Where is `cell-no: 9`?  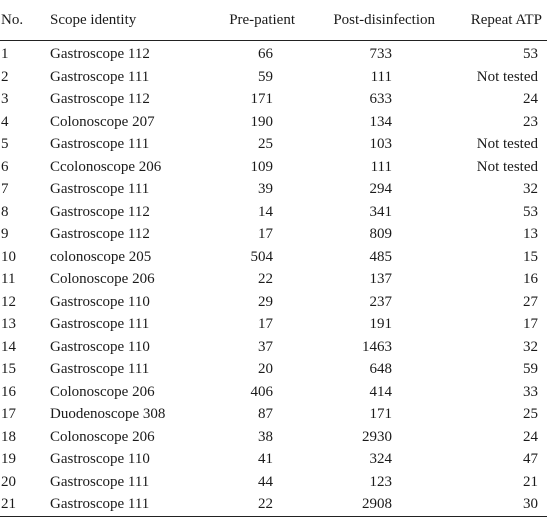 cell-no: 9 is located at coordinates (5, 234).